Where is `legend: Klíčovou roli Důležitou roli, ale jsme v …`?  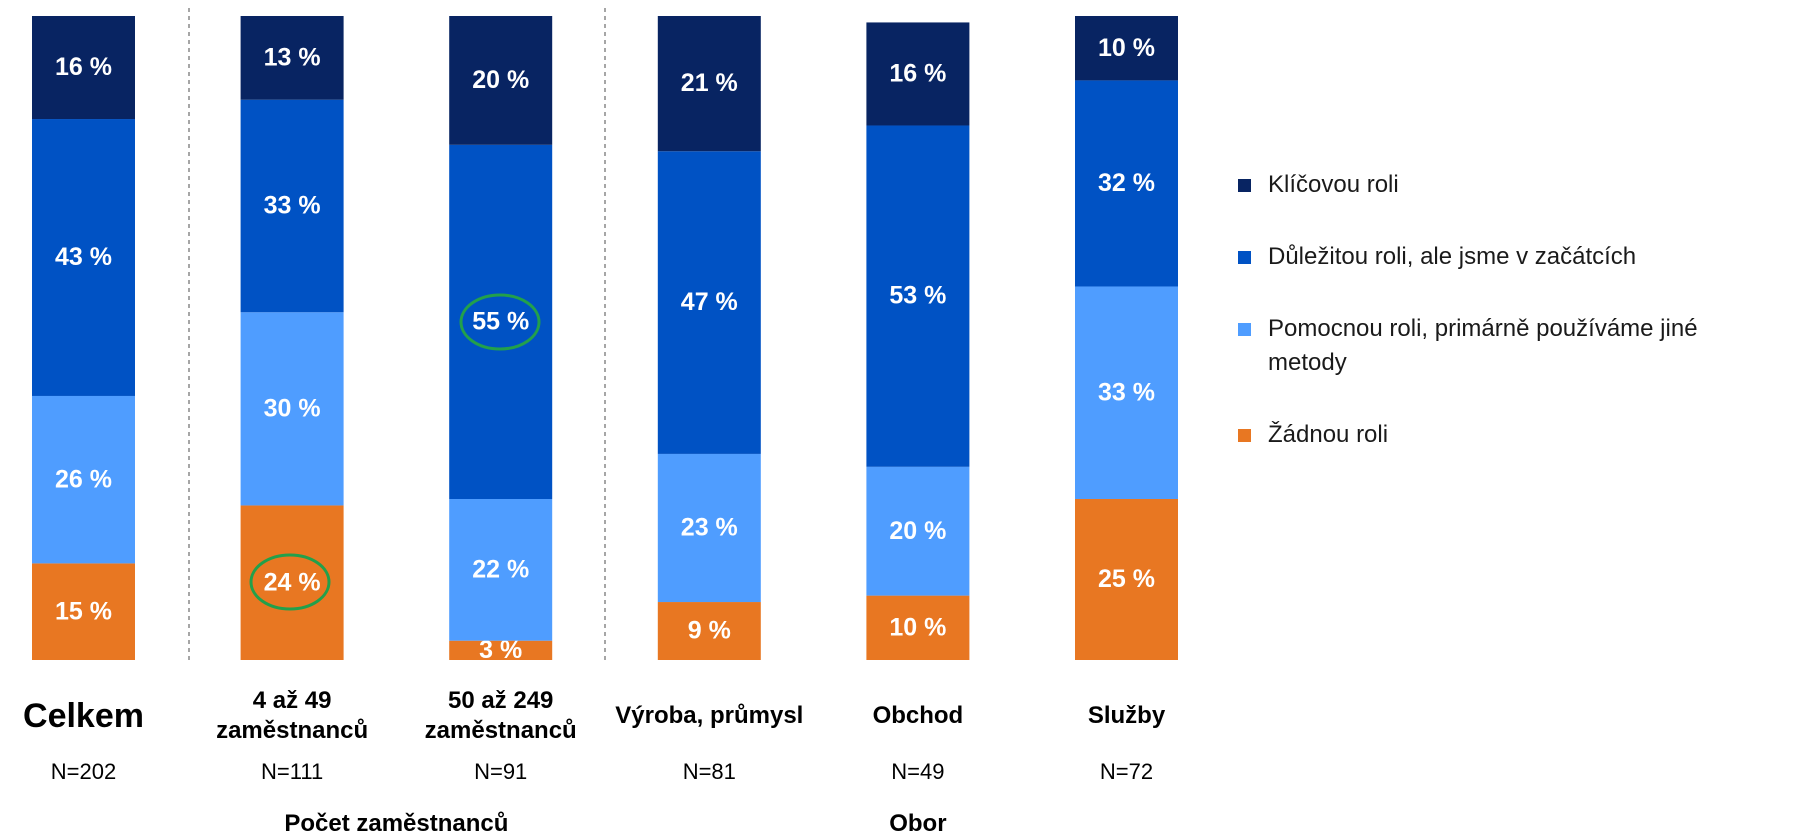
legend: Klíčovou roli Důležitou roli, ale jsme v … is located at coordinates (1508, 329).